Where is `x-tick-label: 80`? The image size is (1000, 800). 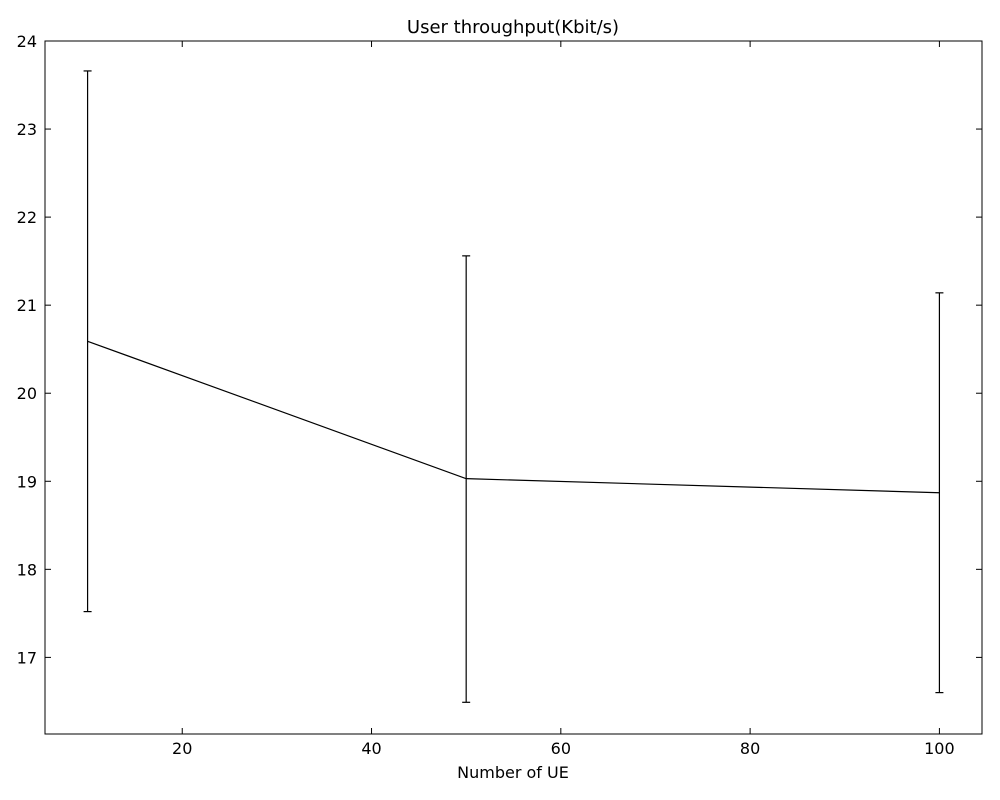 x-tick-label: 80 is located at coordinates (750, 748).